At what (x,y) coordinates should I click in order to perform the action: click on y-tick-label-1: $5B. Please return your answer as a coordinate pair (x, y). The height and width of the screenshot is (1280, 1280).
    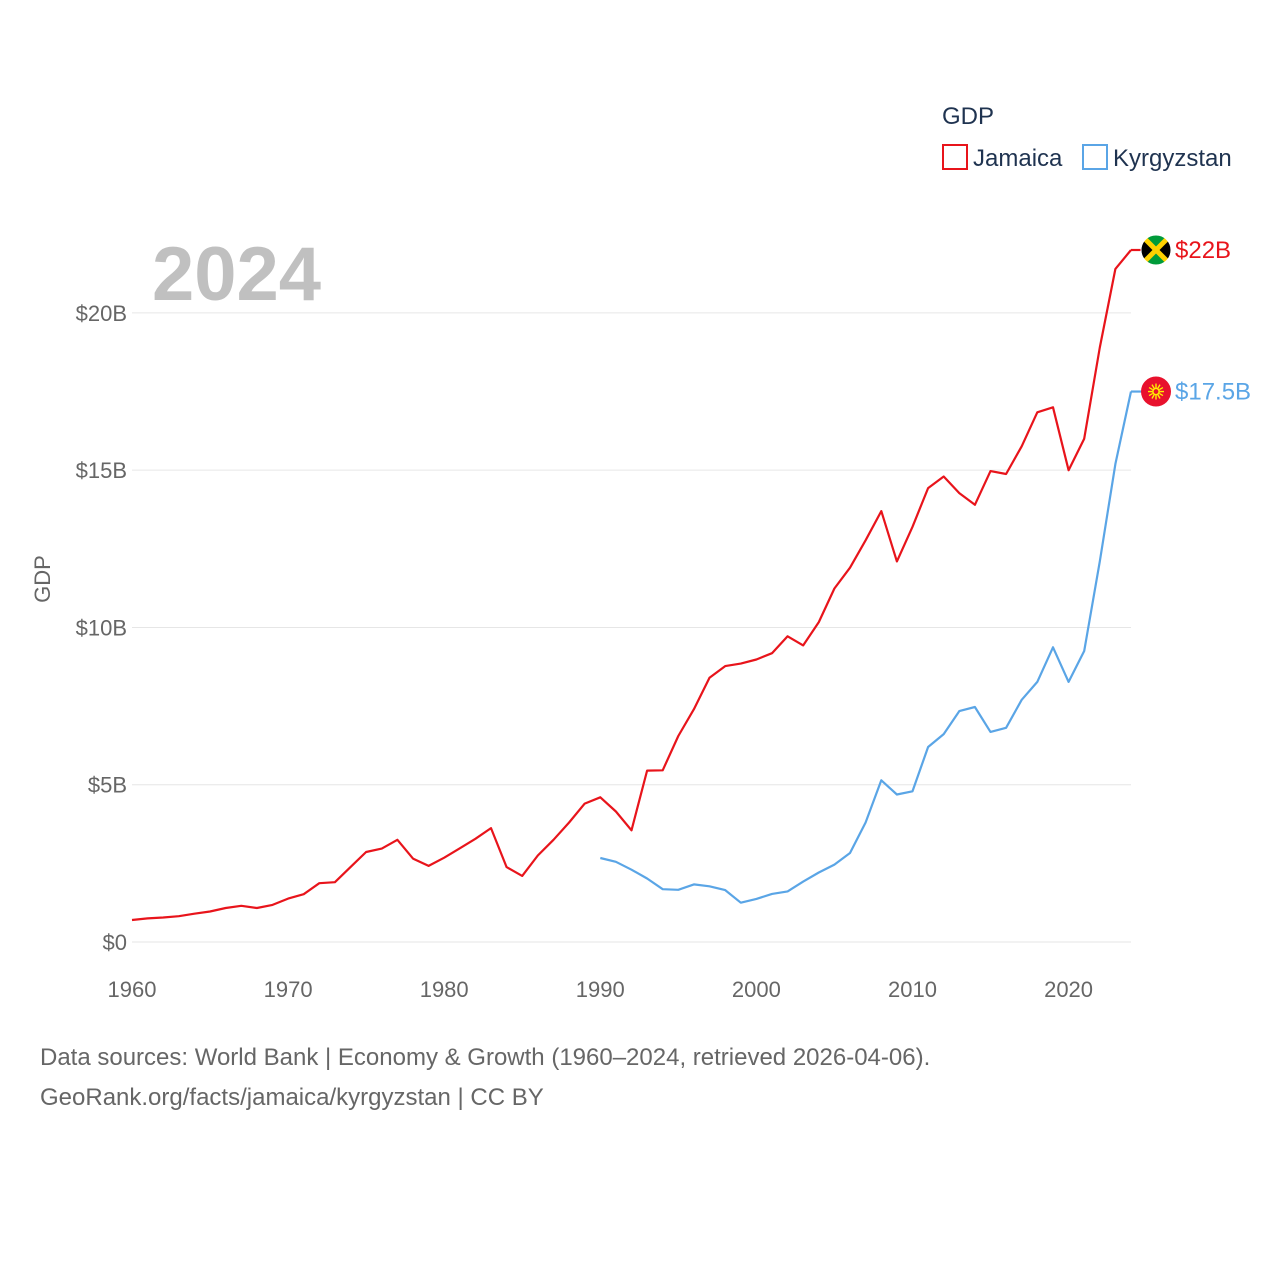
    Looking at the image, I should click on (107, 785).